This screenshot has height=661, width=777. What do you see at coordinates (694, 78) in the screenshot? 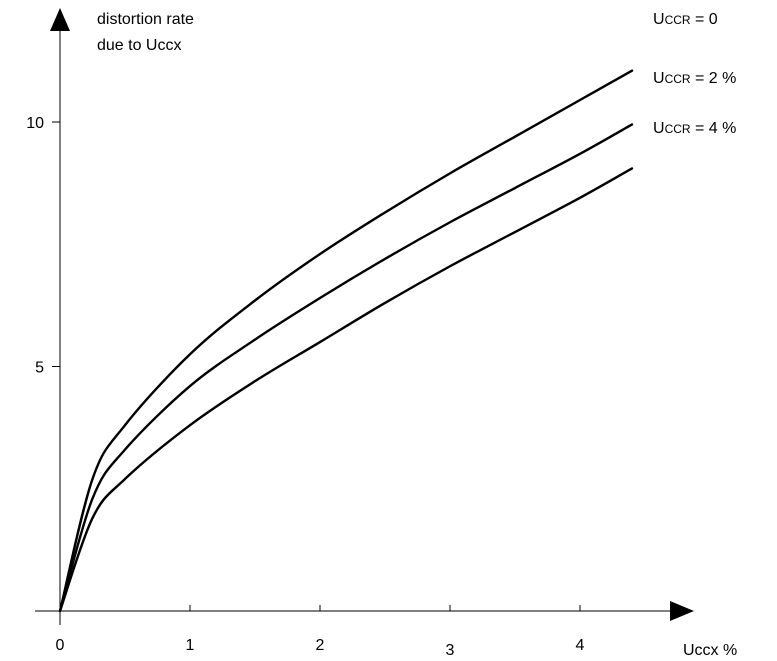
I see `series-label: UCCR = 2 %` at bounding box center [694, 78].